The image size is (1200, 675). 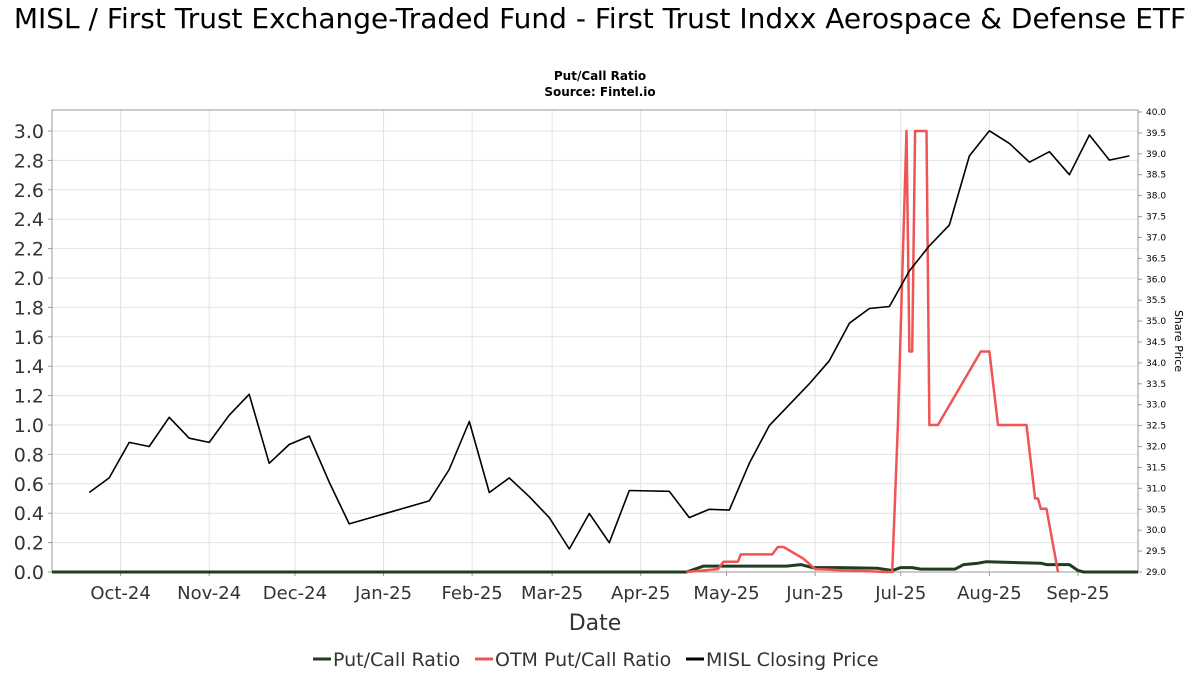 What do you see at coordinates (583, 660) in the screenshot?
I see `legend-otm-put-call-ratio-label: OTM Put/Call Ratio` at bounding box center [583, 660].